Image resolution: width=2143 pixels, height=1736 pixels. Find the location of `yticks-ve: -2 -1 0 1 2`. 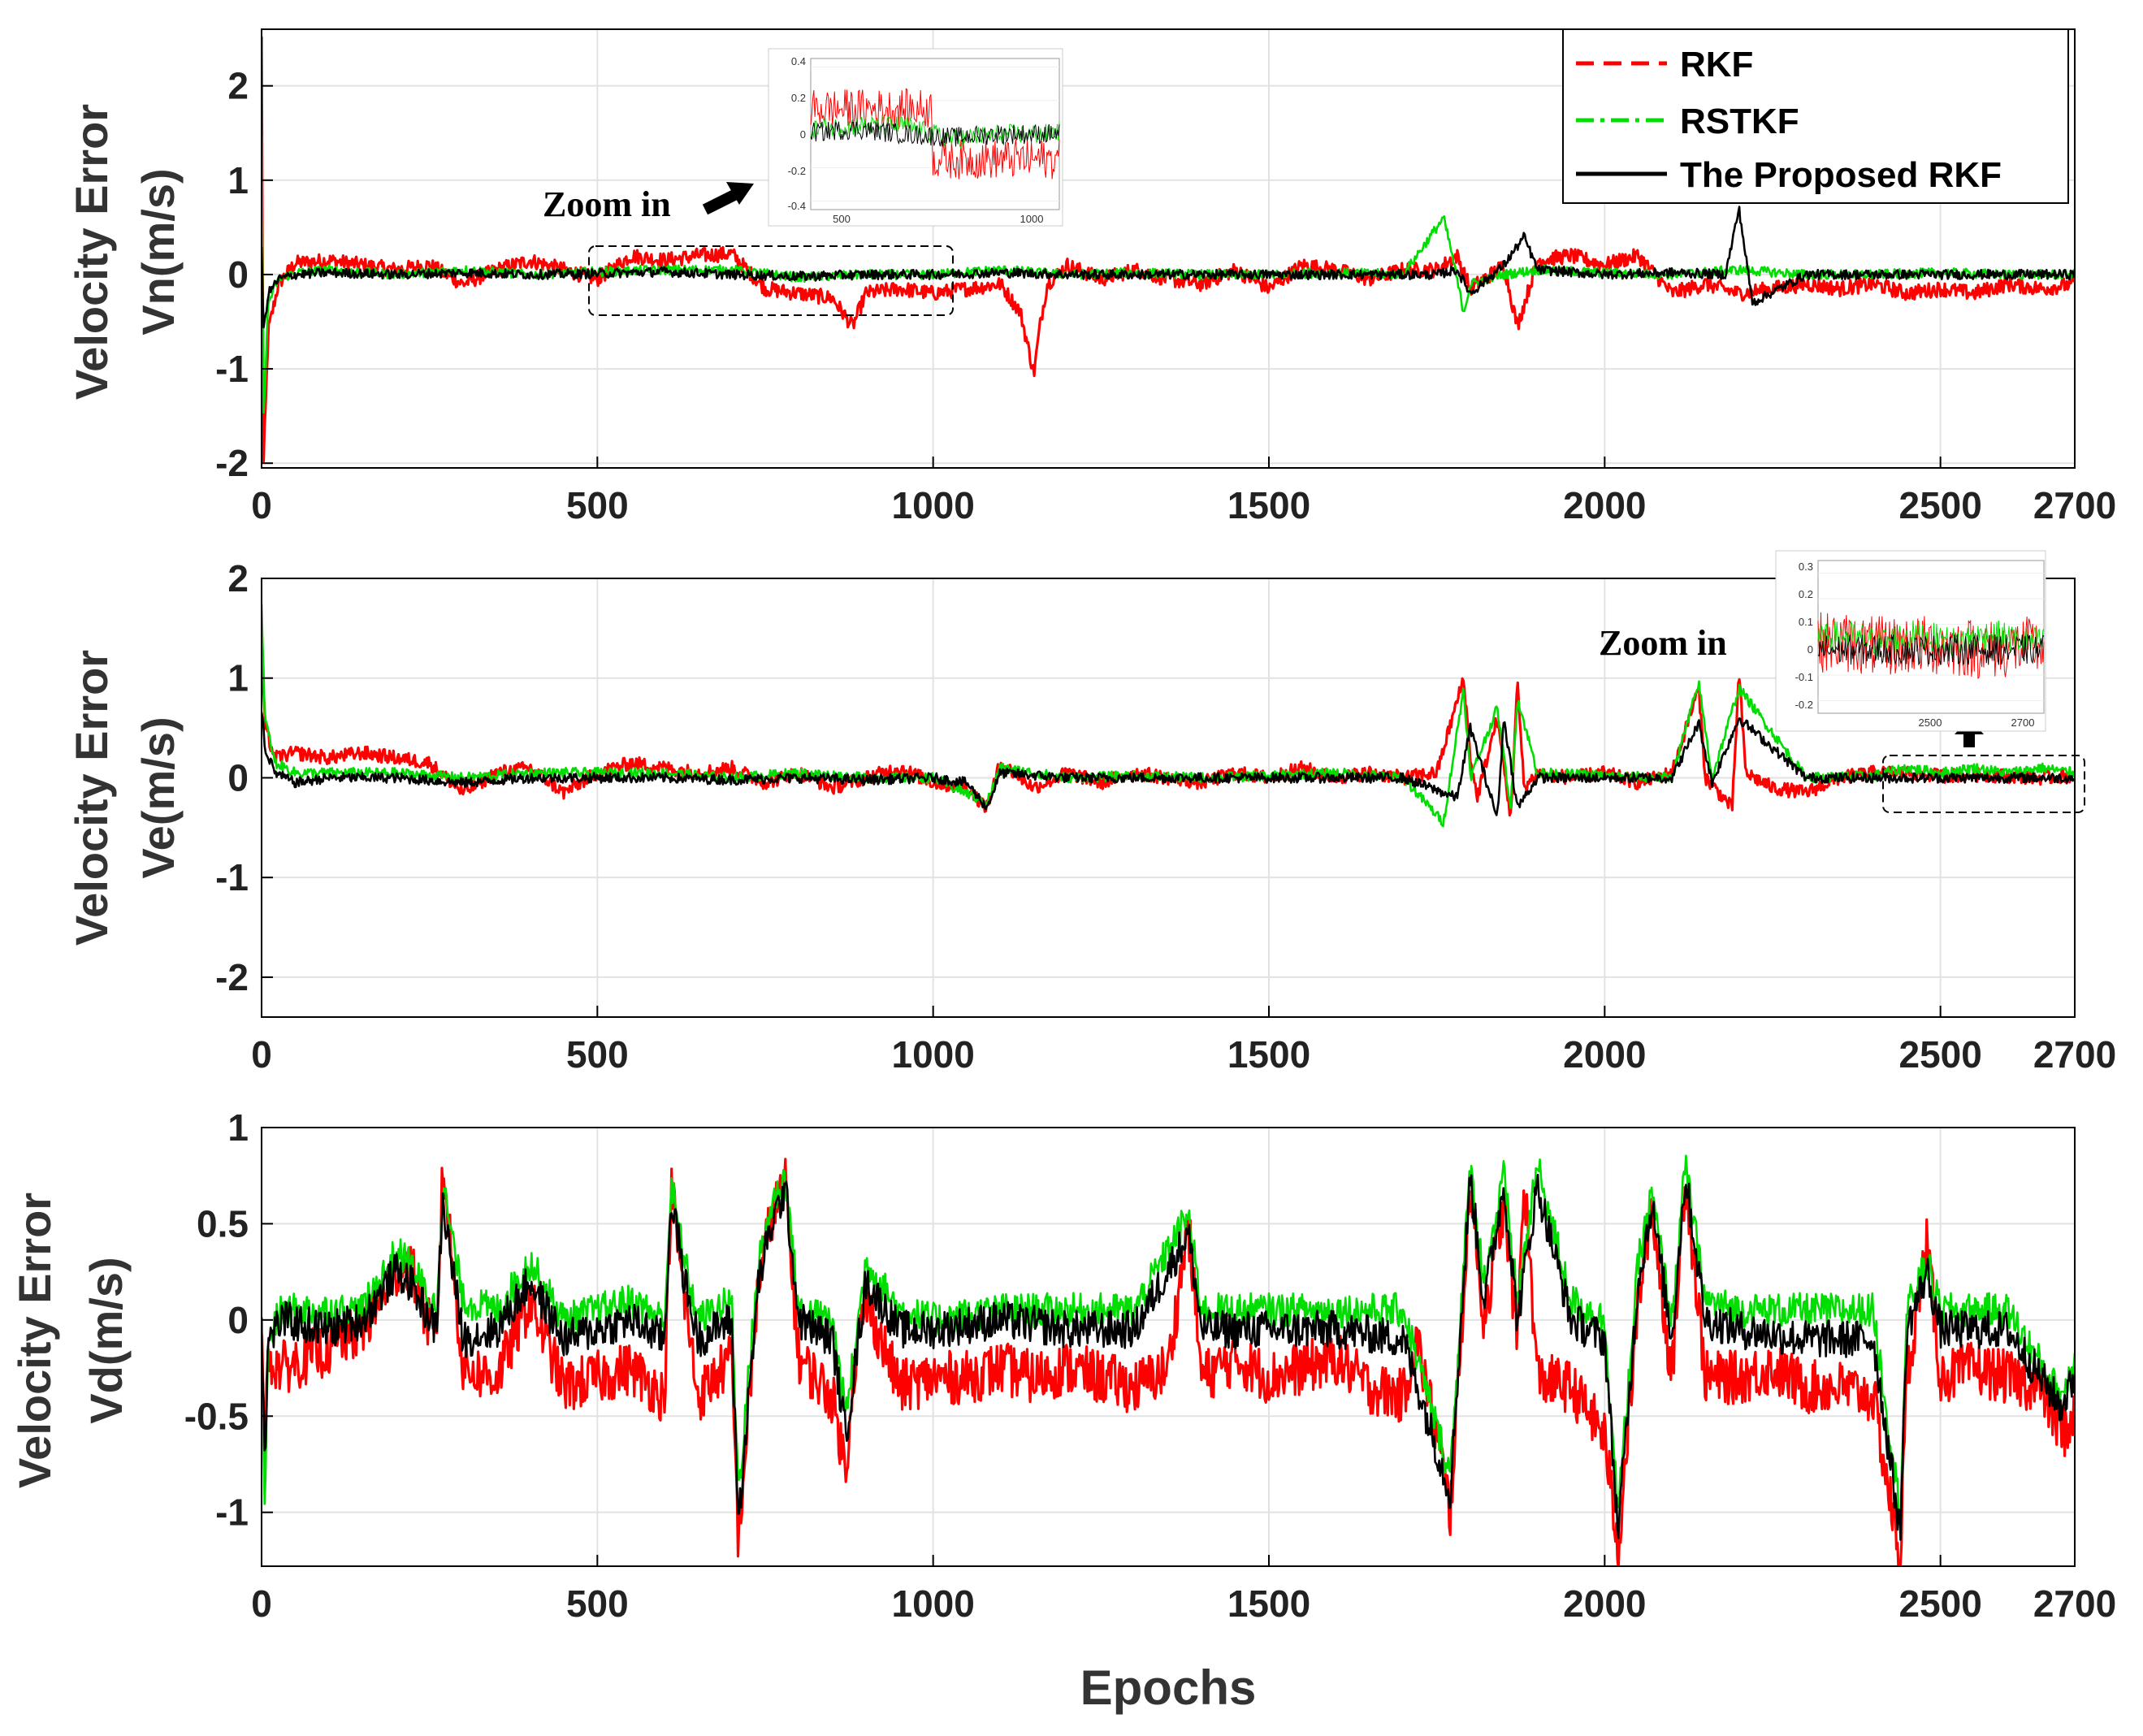

yticks-ve: -2 -1 0 1 2 is located at coordinates (244, 778).